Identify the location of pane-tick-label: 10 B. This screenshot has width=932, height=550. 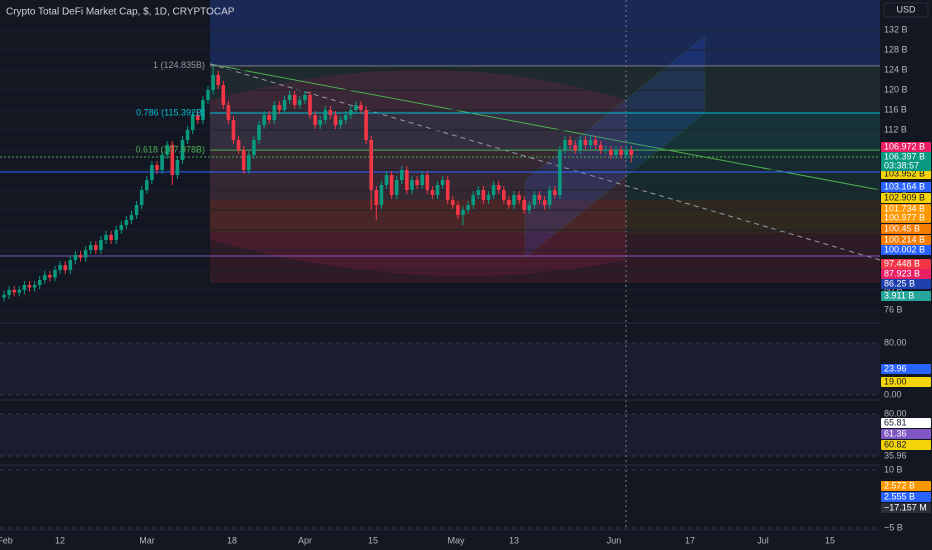
(893, 469).